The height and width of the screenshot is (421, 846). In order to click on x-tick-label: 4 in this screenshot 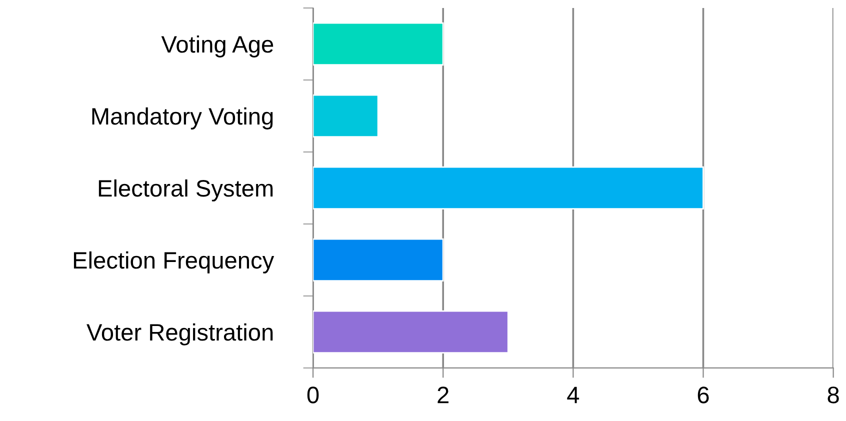, I will do `click(573, 395)`.